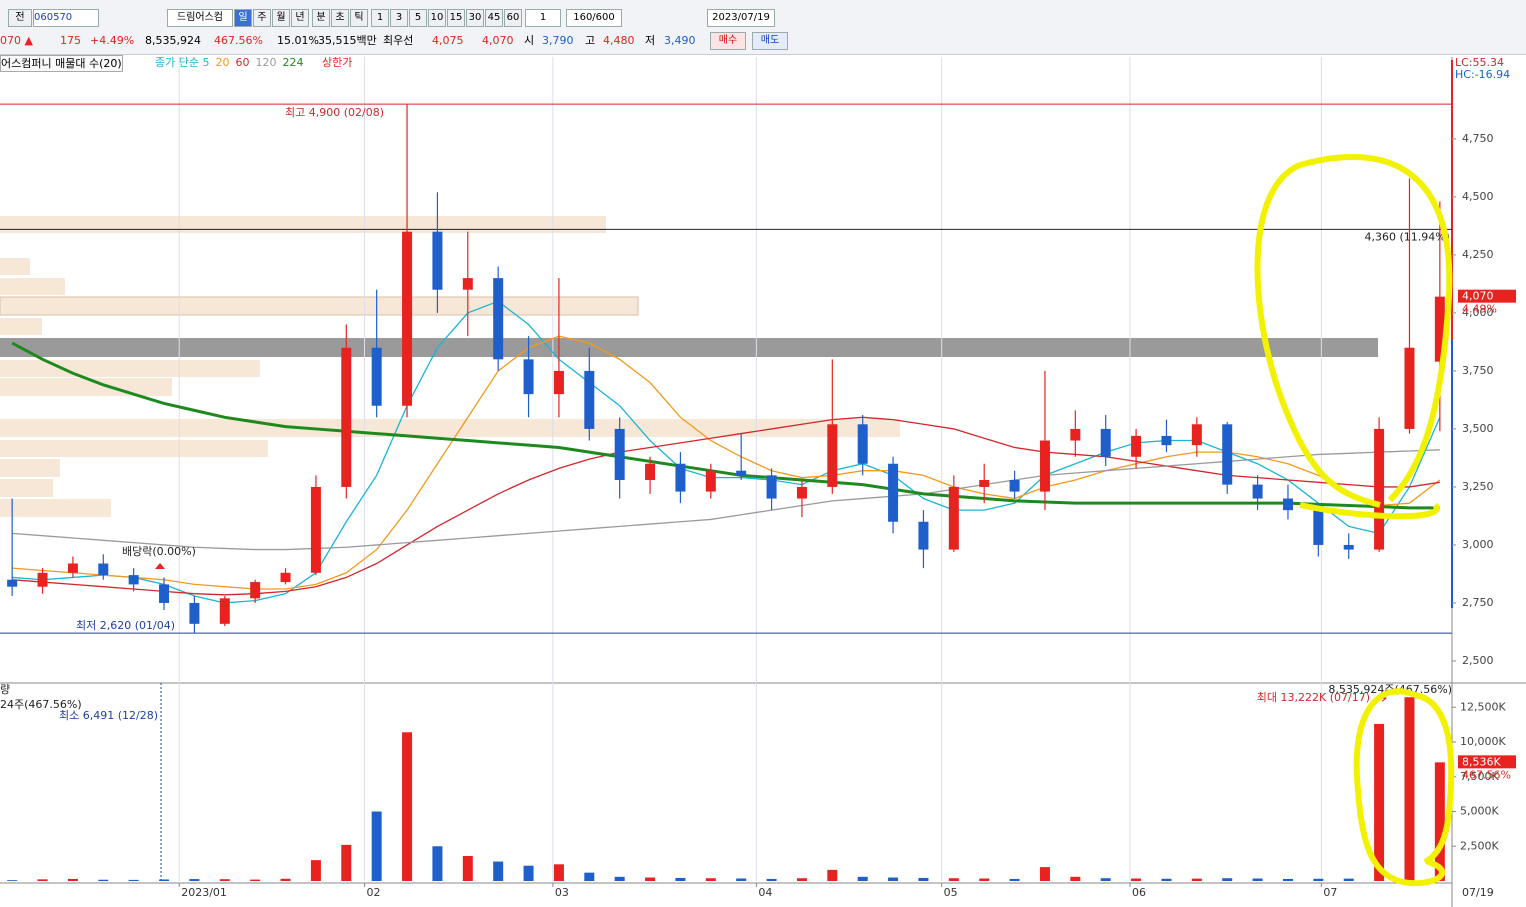 Image resolution: width=1526 pixels, height=907 pixels. I want to click on date-input: 2023/07/19, so click(741, 18).